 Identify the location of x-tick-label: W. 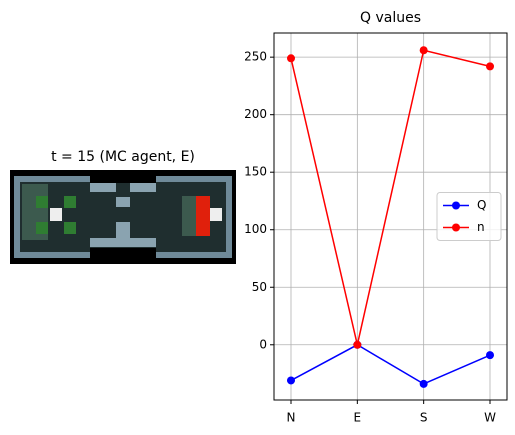
(490, 418).